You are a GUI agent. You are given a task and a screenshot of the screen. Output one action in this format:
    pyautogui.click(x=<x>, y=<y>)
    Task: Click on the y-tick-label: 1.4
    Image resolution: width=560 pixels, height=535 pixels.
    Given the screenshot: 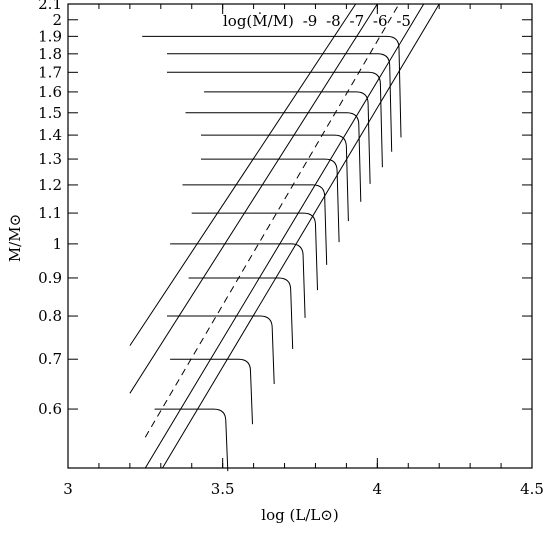 What is the action you would take?
    pyautogui.click(x=50, y=135)
    